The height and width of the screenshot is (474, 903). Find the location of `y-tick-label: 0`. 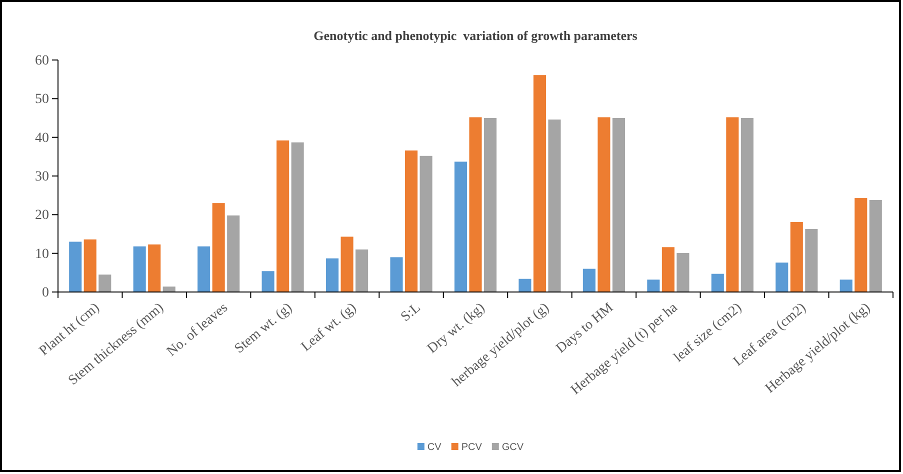

y-tick-label: 0 is located at coordinates (45, 292).